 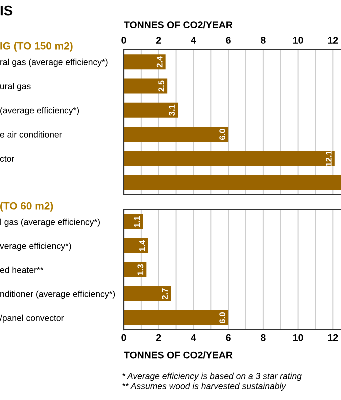 What do you see at coordinates (15, 87) in the screenshot?
I see `y-tick-label: ural gas` at bounding box center [15, 87].